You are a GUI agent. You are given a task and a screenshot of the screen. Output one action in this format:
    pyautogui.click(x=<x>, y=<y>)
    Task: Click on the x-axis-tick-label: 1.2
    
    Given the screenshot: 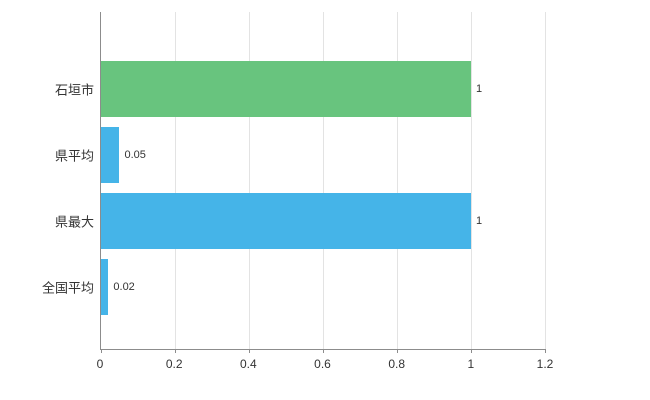 What is the action you would take?
    pyautogui.click(x=545, y=364)
    